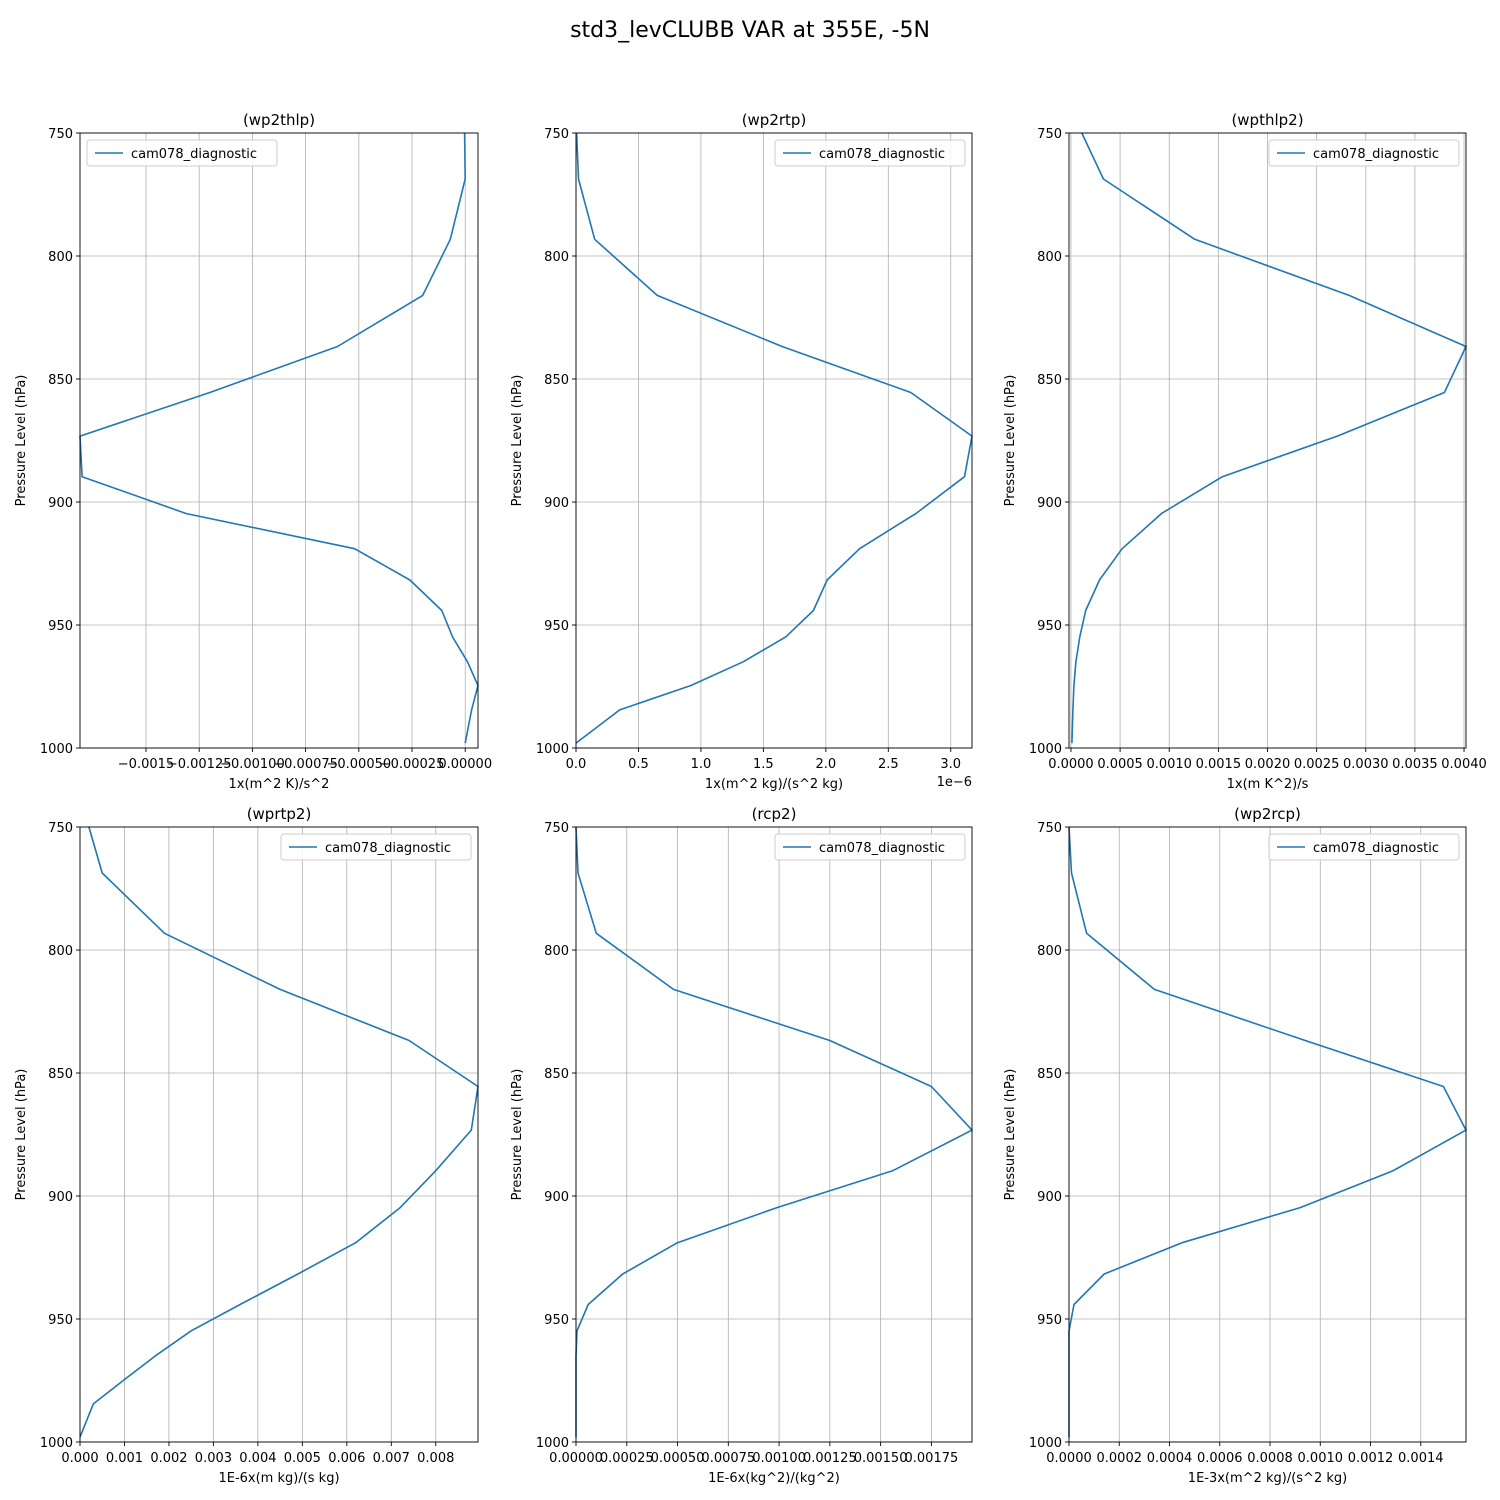 The image size is (1500, 1500). What do you see at coordinates (279, 814) in the screenshot?
I see `chart-title: (wprtp2)` at bounding box center [279, 814].